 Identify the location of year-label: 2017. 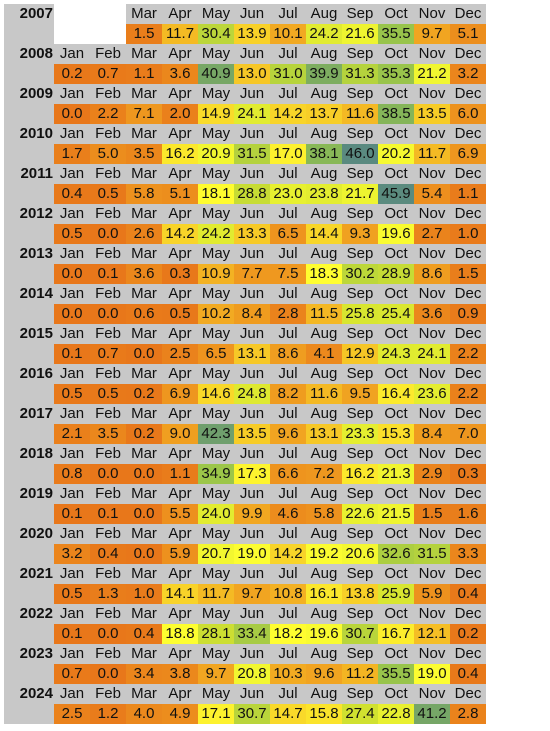
(36, 413).